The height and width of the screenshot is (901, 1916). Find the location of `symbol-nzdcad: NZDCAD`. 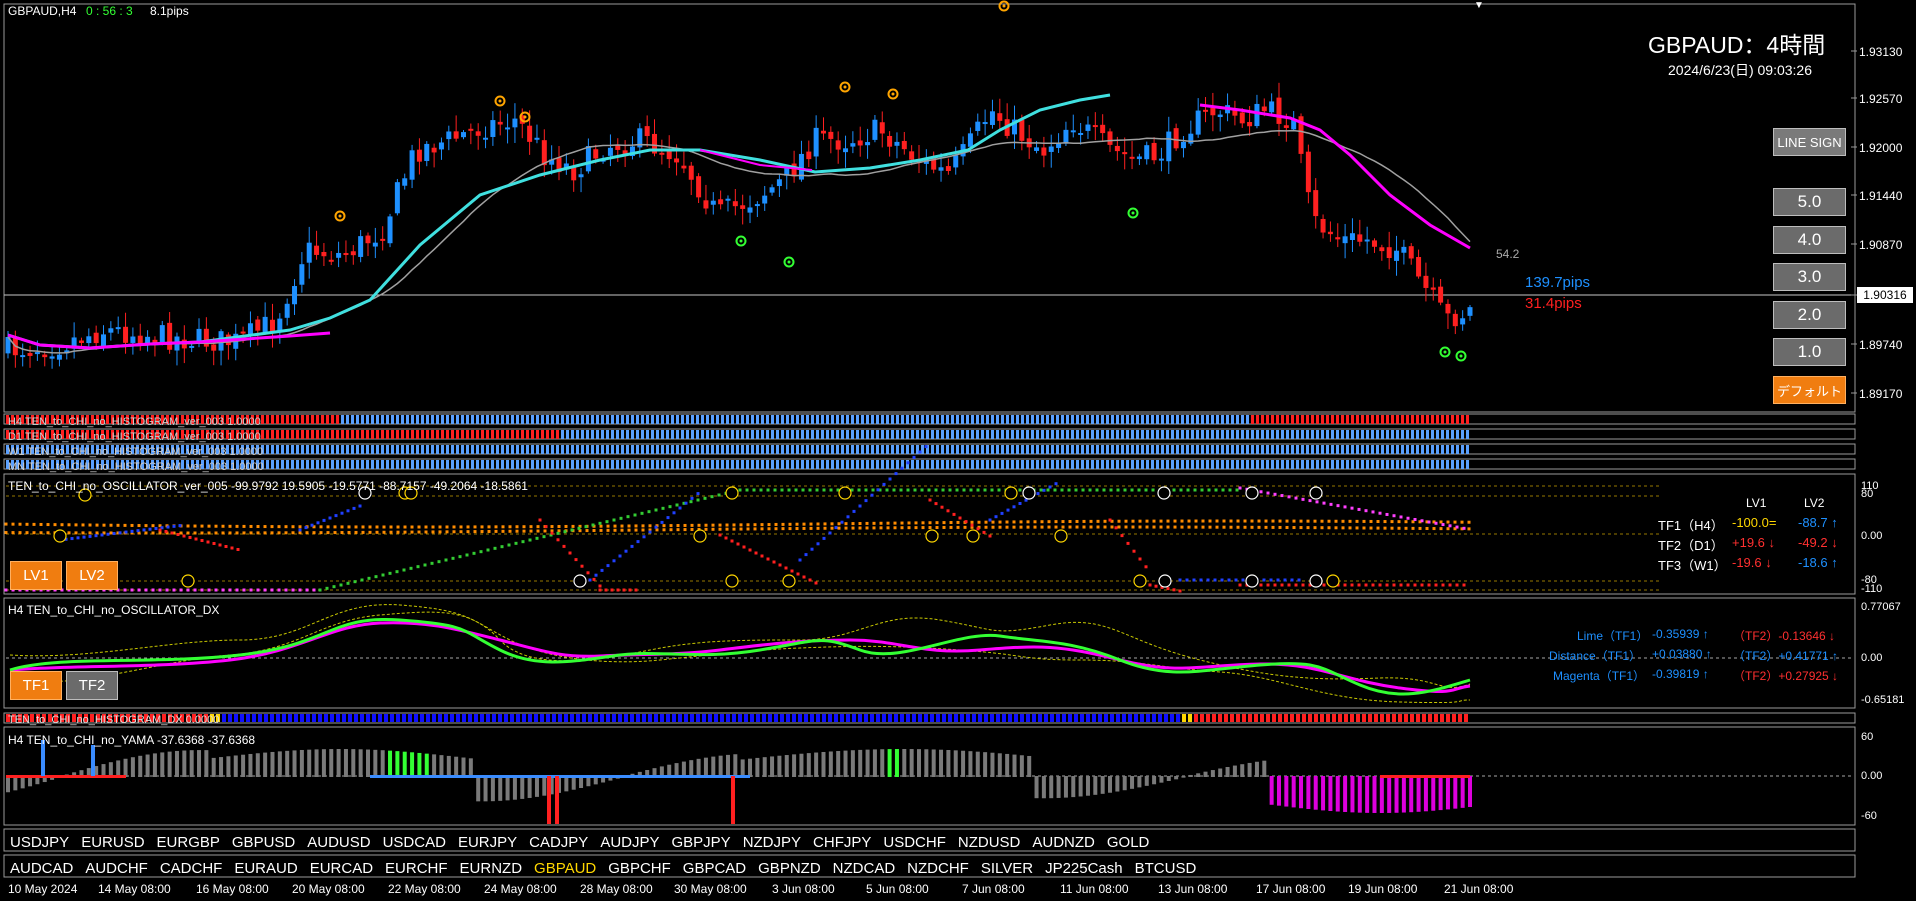

symbol-nzdcad: NZDCAD is located at coordinates (864, 868).